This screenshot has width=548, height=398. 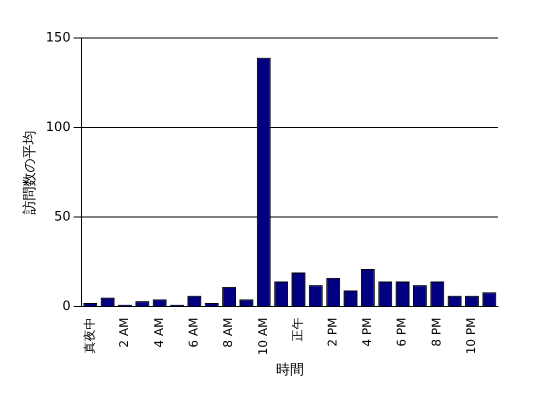 I want to click on x-tick-label: 4 AM, so click(x=159, y=333).